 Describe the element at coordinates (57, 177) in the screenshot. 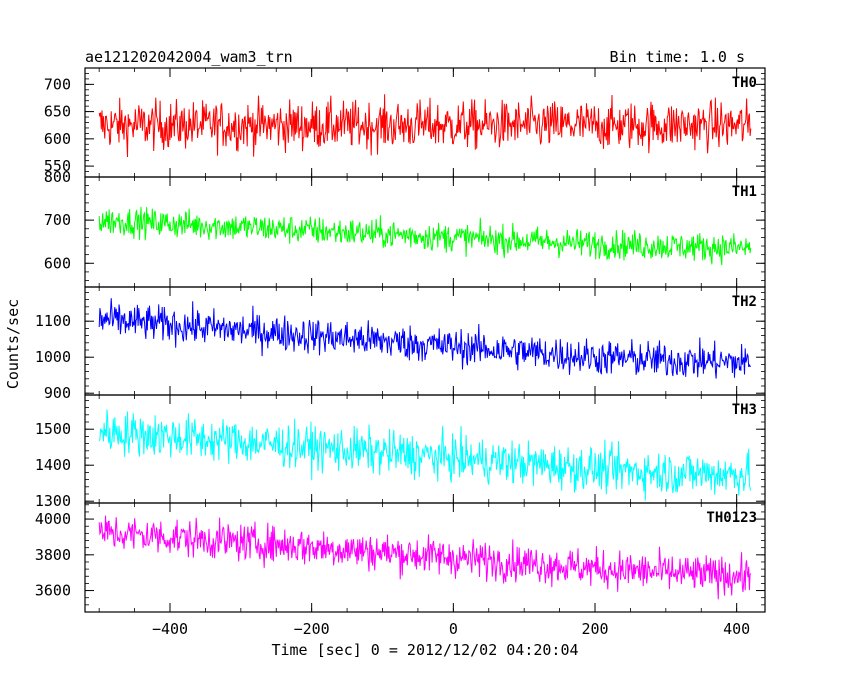

I see `y-tick-label: 800` at that location.